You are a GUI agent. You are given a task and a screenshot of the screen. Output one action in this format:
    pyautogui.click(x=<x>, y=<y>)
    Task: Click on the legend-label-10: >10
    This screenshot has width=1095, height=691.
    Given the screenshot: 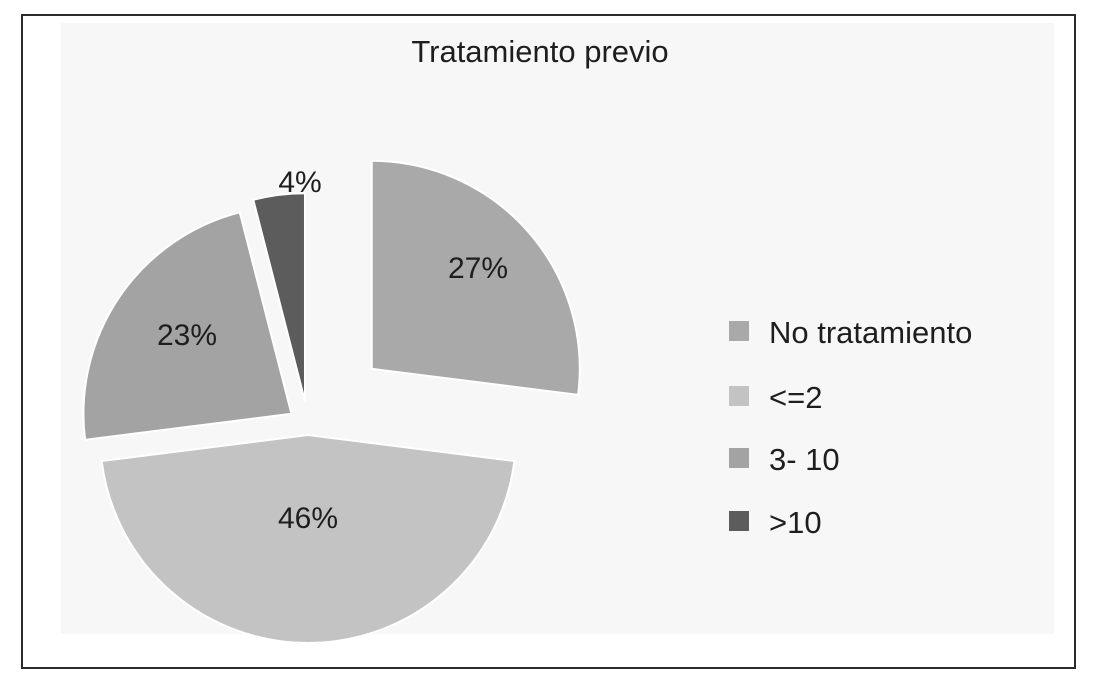 What is the action you would take?
    pyautogui.click(x=795, y=522)
    